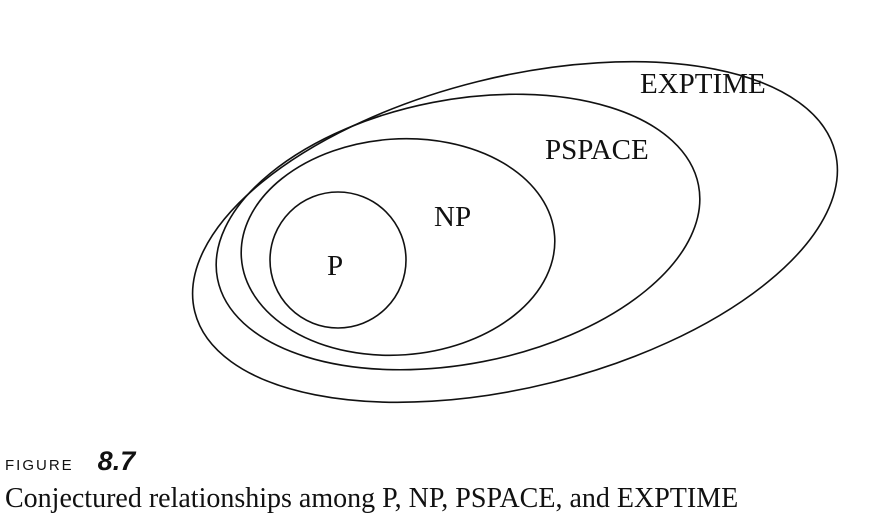 This screenshot has height=530, width=894. I want to click on figure-word: FIGURE, so click(39, 463).